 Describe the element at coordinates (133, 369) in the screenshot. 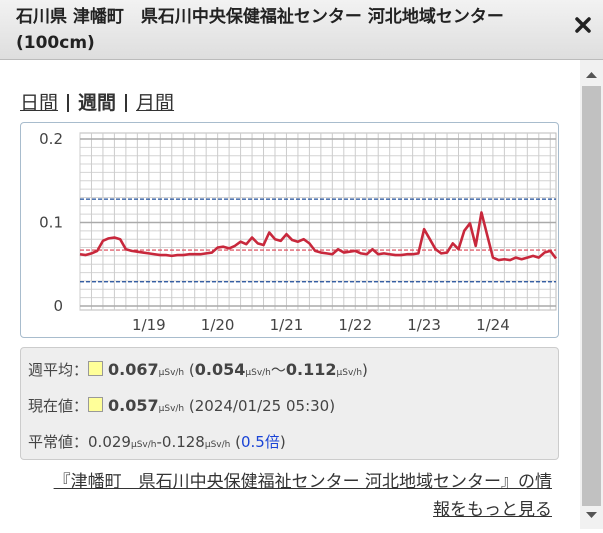

I see `stats-value: 0.067` at that location.